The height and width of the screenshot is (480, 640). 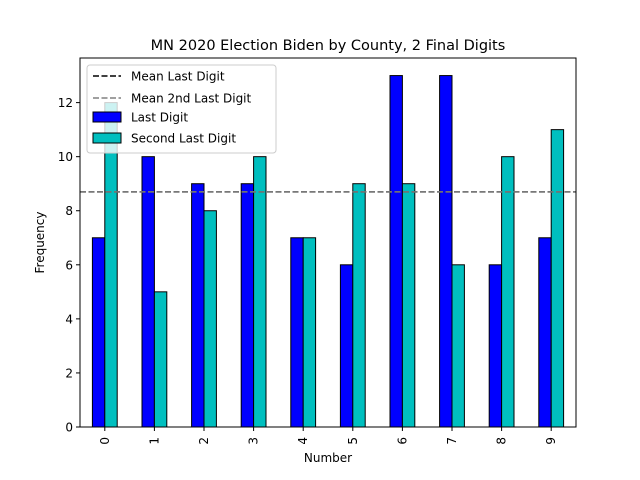 What do you see at coordinates (178, 77) in the screenshot?
I see `legend-label-mean-last-digit: Mean Last Digit` at bounding box center [178, 77].